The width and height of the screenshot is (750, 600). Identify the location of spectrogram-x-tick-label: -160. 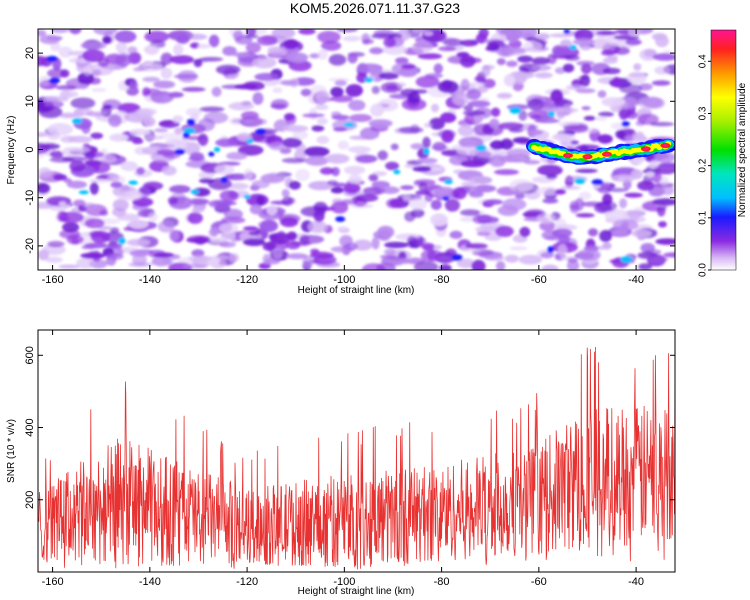
(53, 280).